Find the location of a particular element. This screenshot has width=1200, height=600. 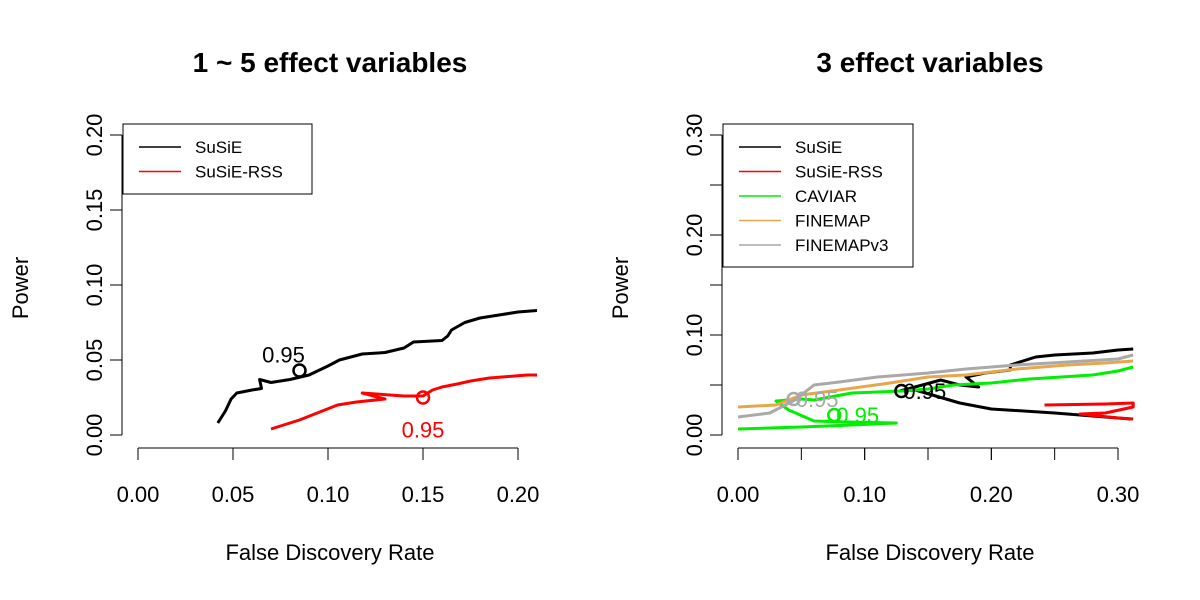

left-chart-title: 1 ~ 5 effect variables is located at coordinates (330, 62).